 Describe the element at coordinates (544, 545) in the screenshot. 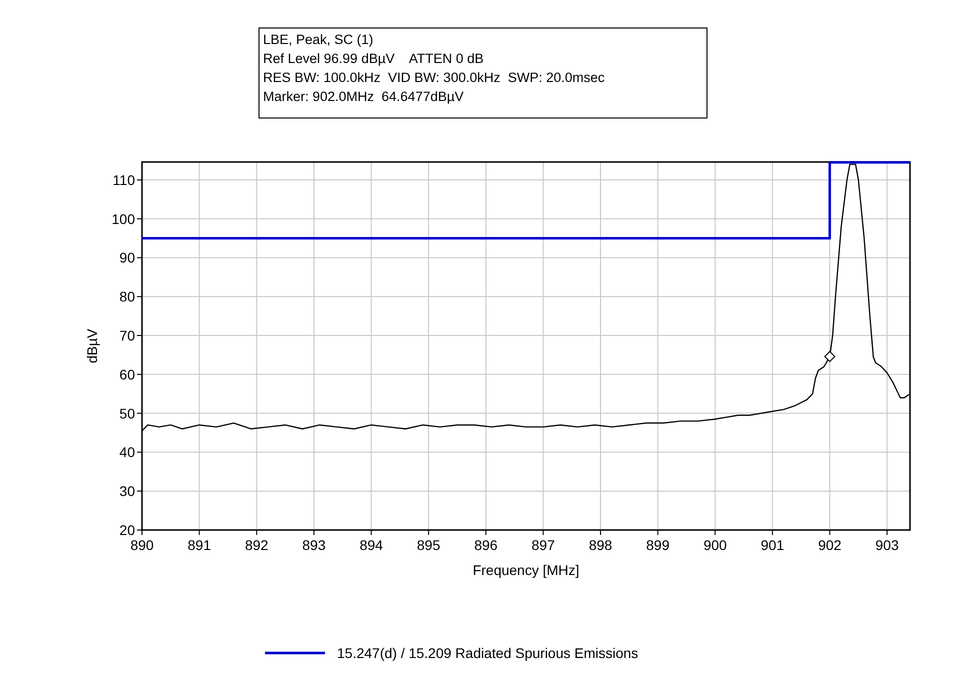

I see `x-tick-label: 897` at that location.